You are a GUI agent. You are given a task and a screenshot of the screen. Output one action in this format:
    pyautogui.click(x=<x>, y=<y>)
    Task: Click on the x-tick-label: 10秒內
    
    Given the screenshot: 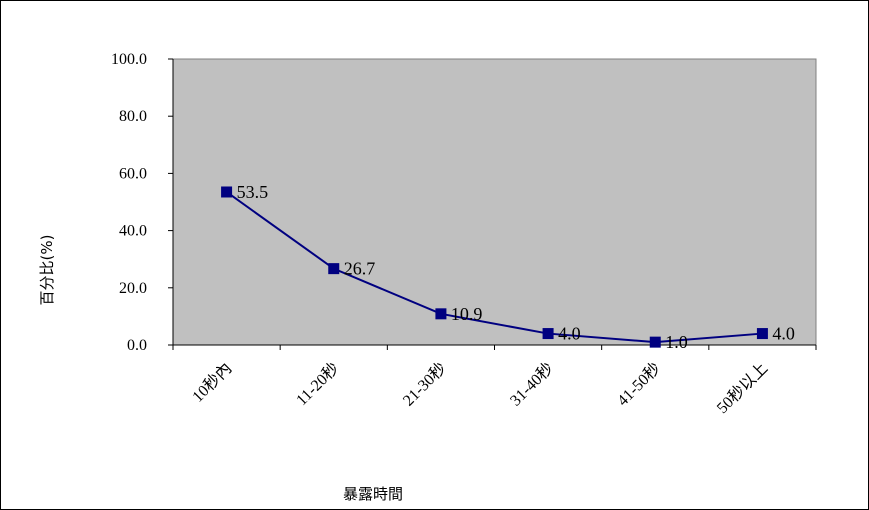 What is the action you would take?
    pyautogui.click(x=212, y=382)
    